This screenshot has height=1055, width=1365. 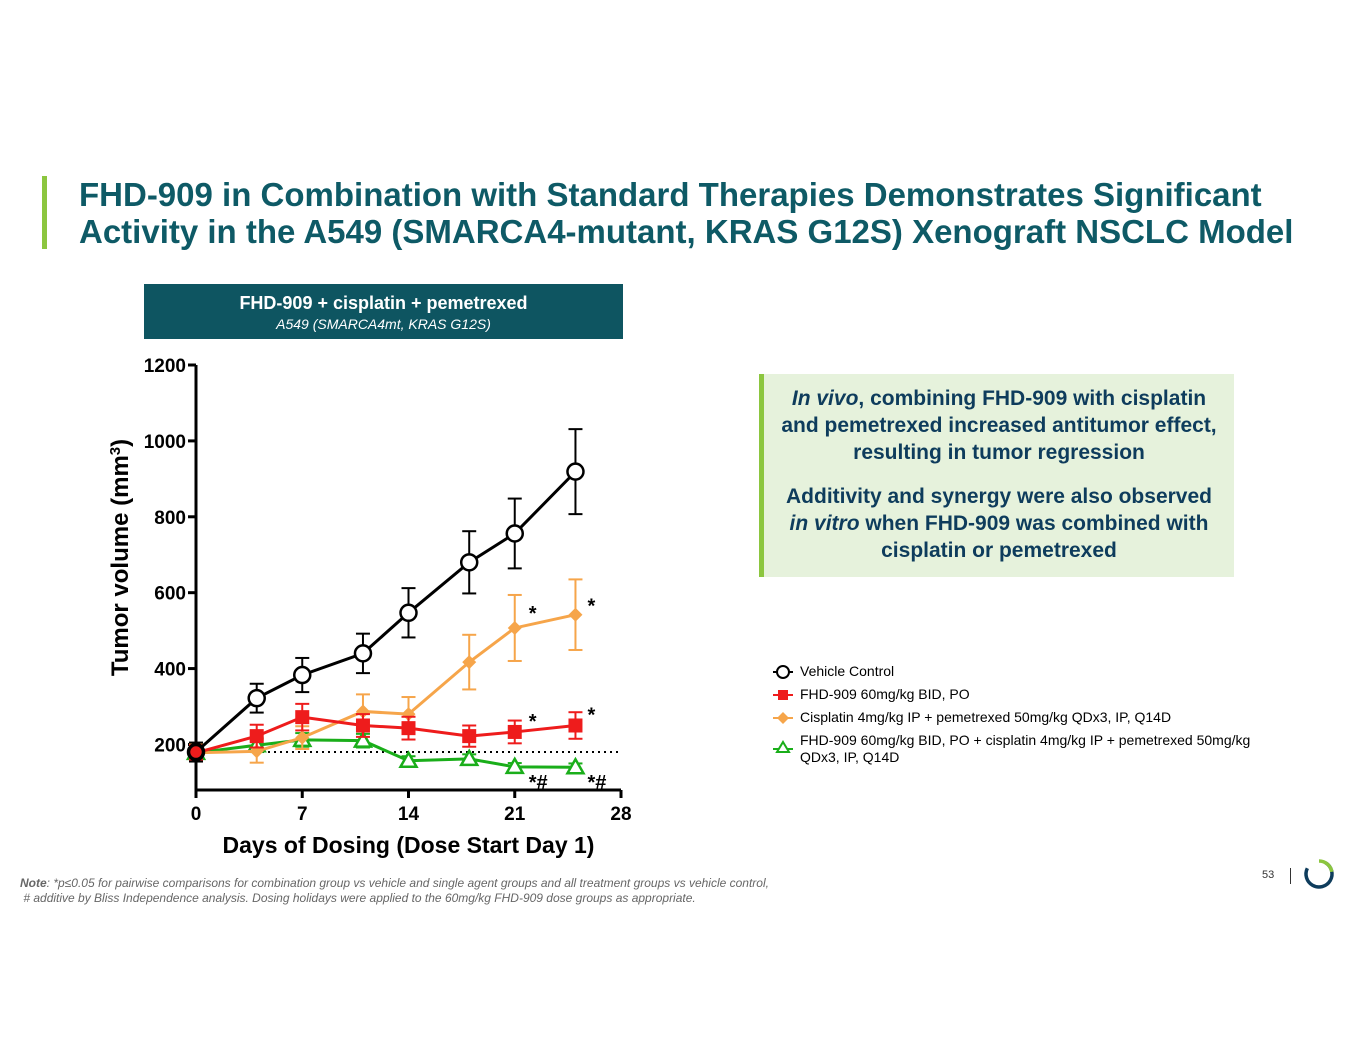 What do you see at coordinates (44, 212) in the screenshot?
I see `title-accent-bar` at bounding box center [44, 212].